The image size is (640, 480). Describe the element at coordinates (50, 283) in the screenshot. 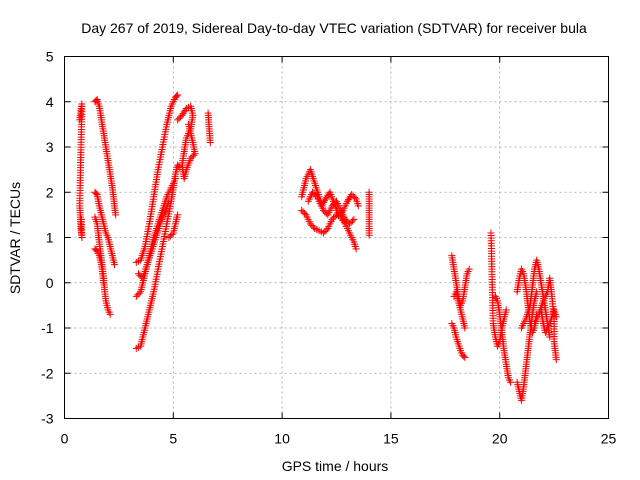

I see `y-tick-label: 0` at that location.